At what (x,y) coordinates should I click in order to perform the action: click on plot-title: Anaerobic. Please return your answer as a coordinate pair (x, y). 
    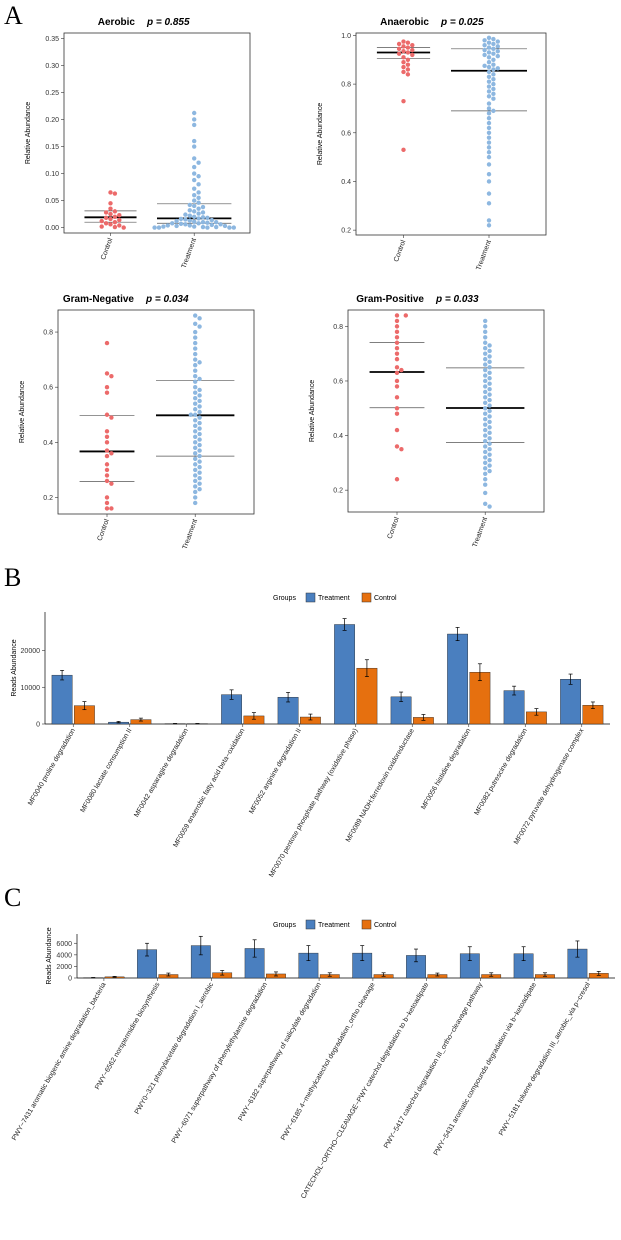
    Looking at the image, I should click on (404, 22).